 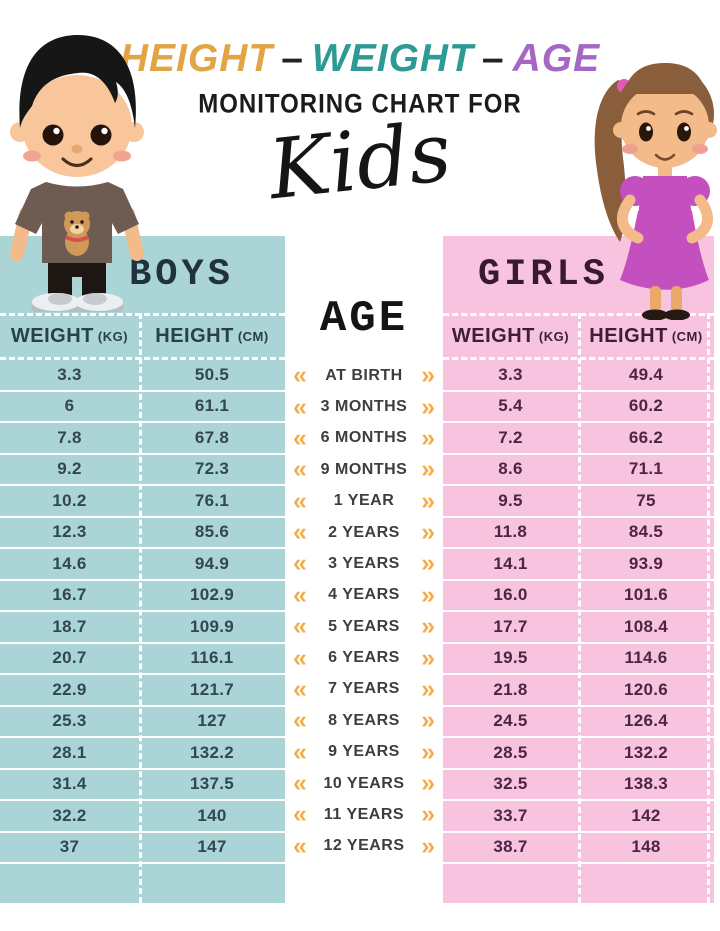 I want to click on title-word-weight: WEIGHT, so click(x=392, y=58).